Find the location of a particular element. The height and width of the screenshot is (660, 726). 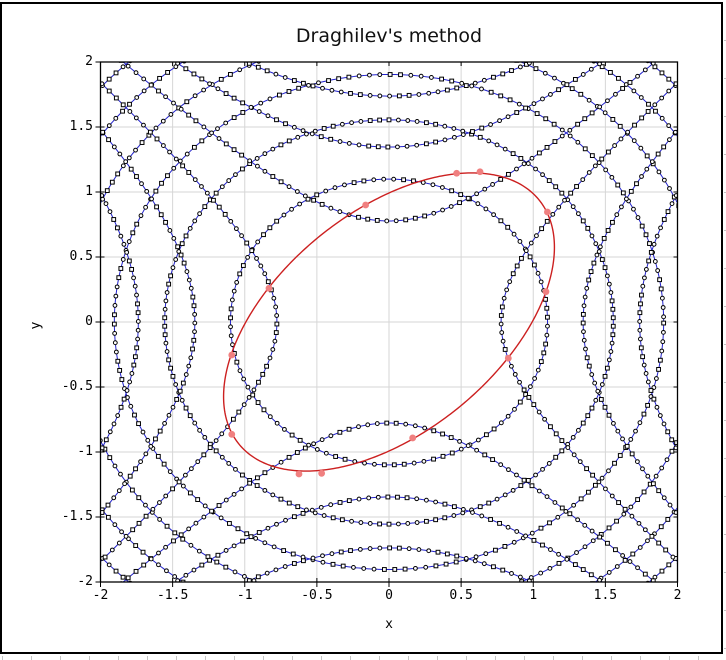

y-tick-label: 1 is located at coordinates (89, 191).